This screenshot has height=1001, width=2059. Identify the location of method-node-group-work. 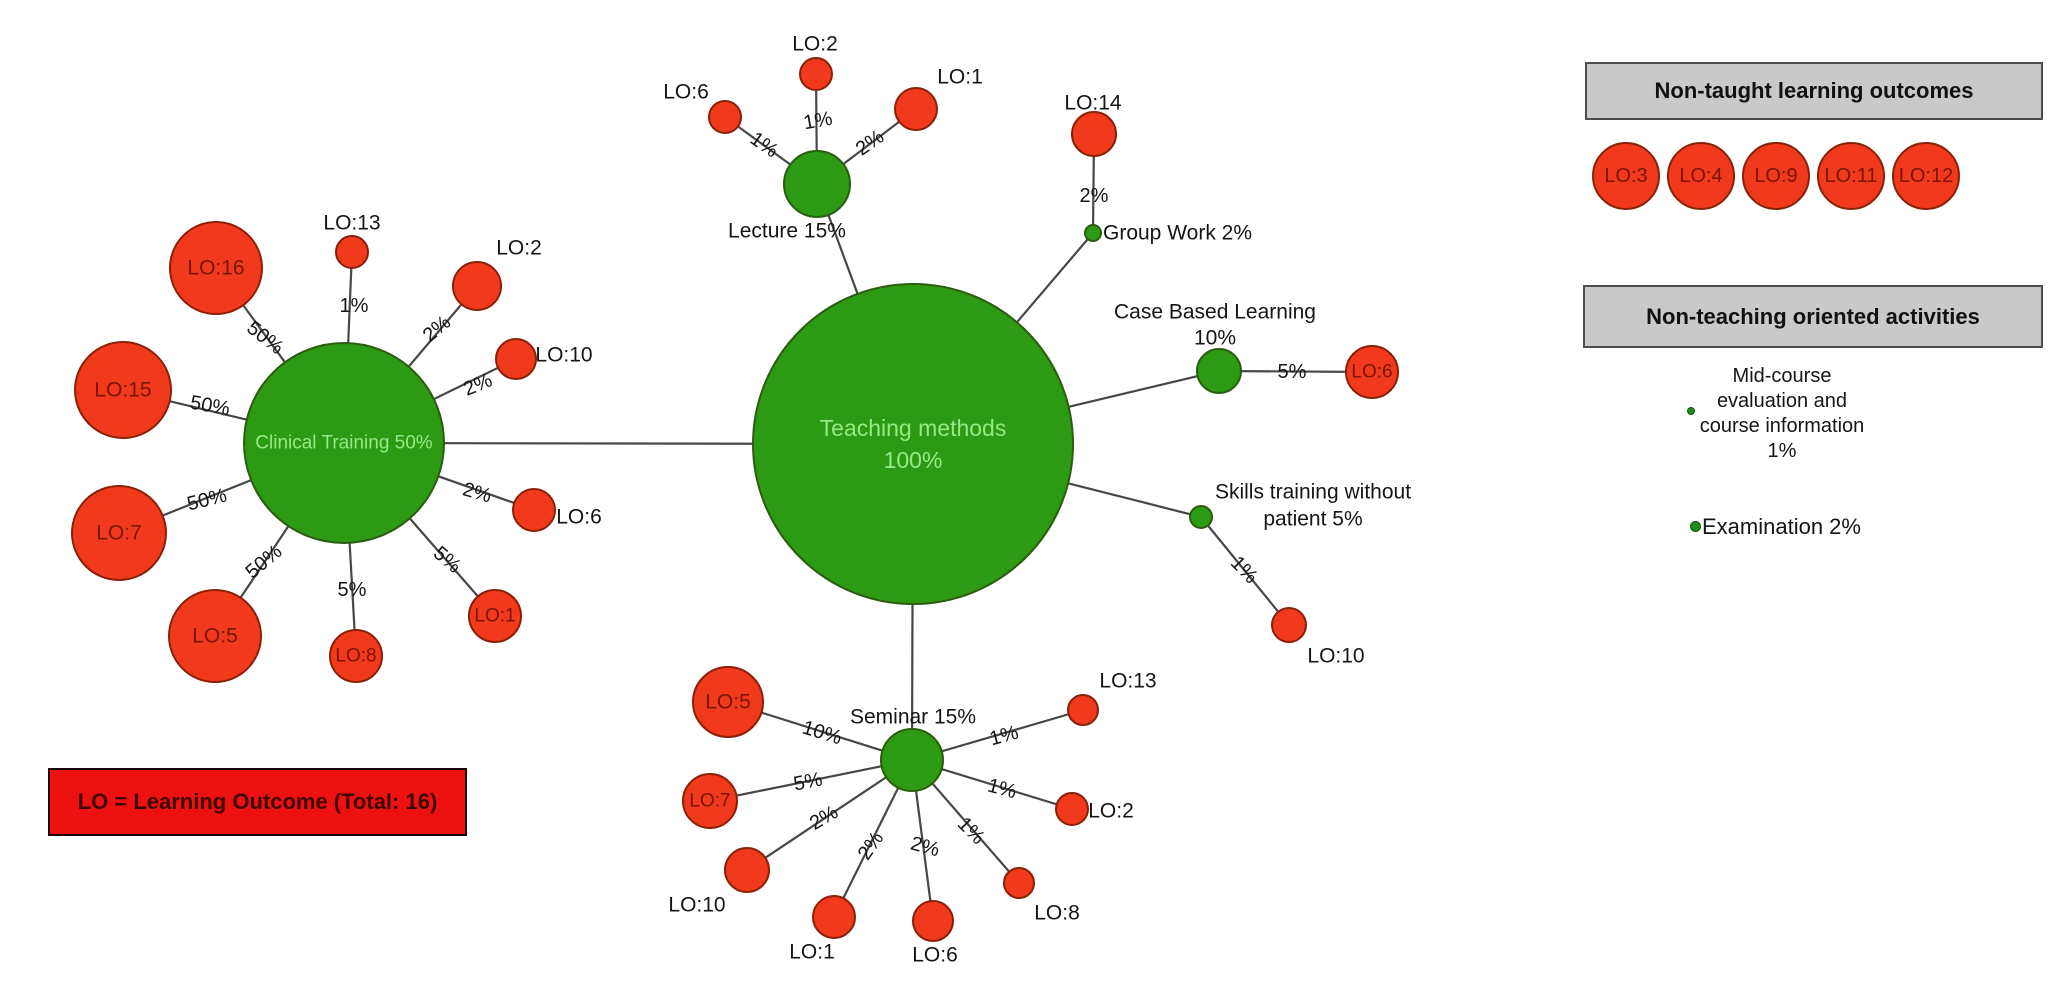
(1093, 233).